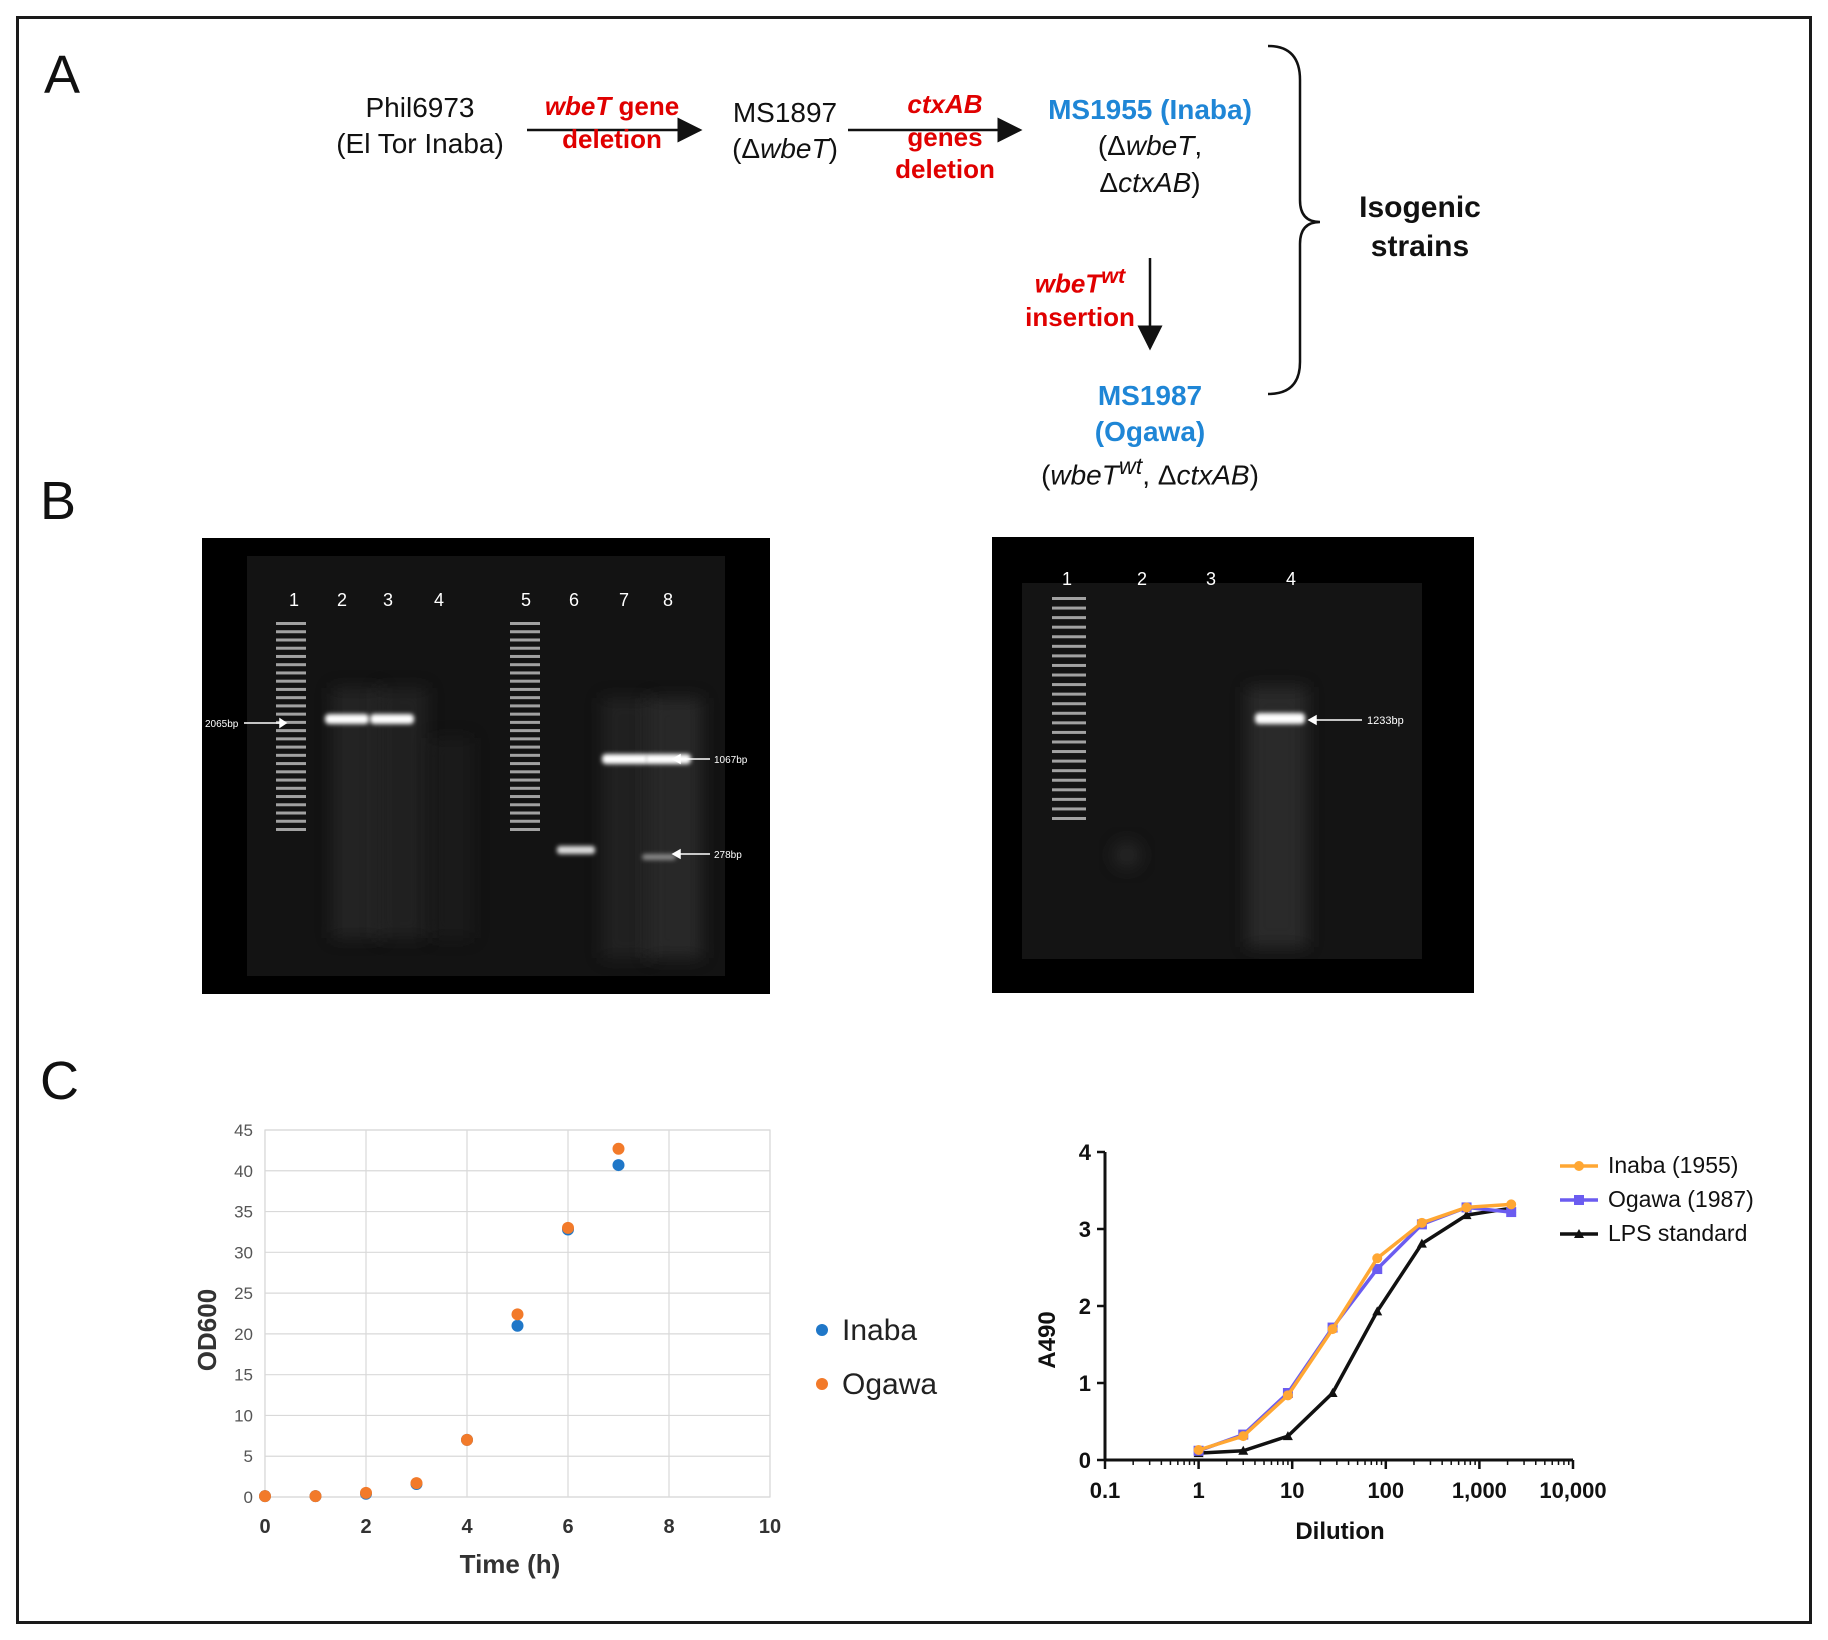 The height and width of the screenshot is (1640, 1828). Describe the element at coordinates (467, 1527) in the screenshot. I see `growth-x-tick-label: 4` at that location.